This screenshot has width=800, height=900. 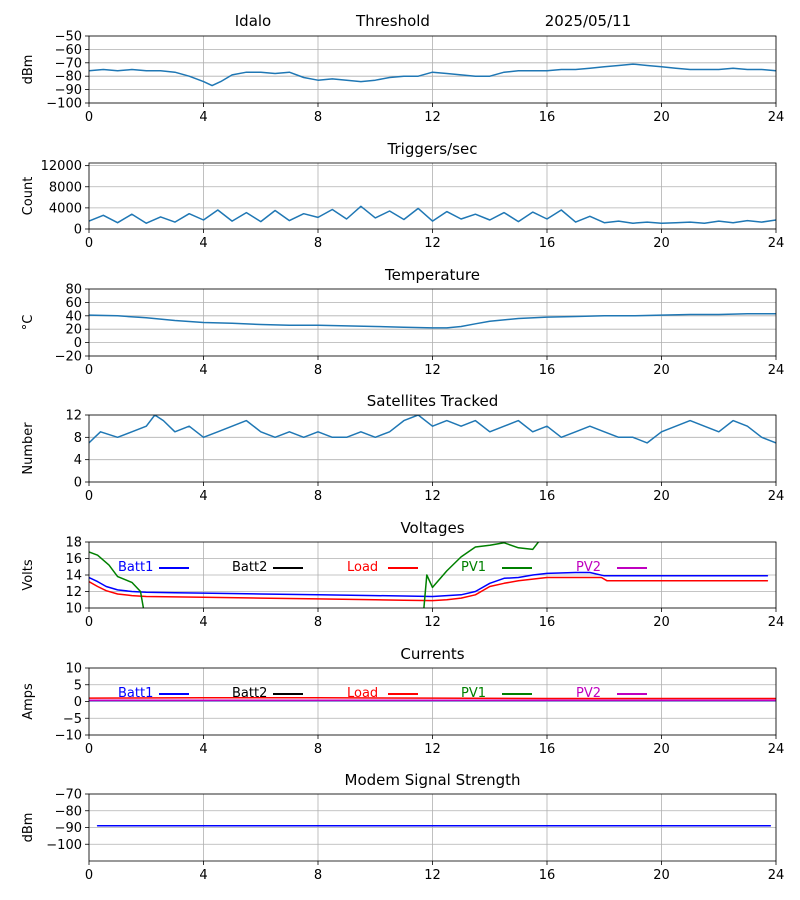 What do you see at coordinates (392, 21) in the screenshot?
I see `header-mode: Threshold` at bounding box center [392, 21].